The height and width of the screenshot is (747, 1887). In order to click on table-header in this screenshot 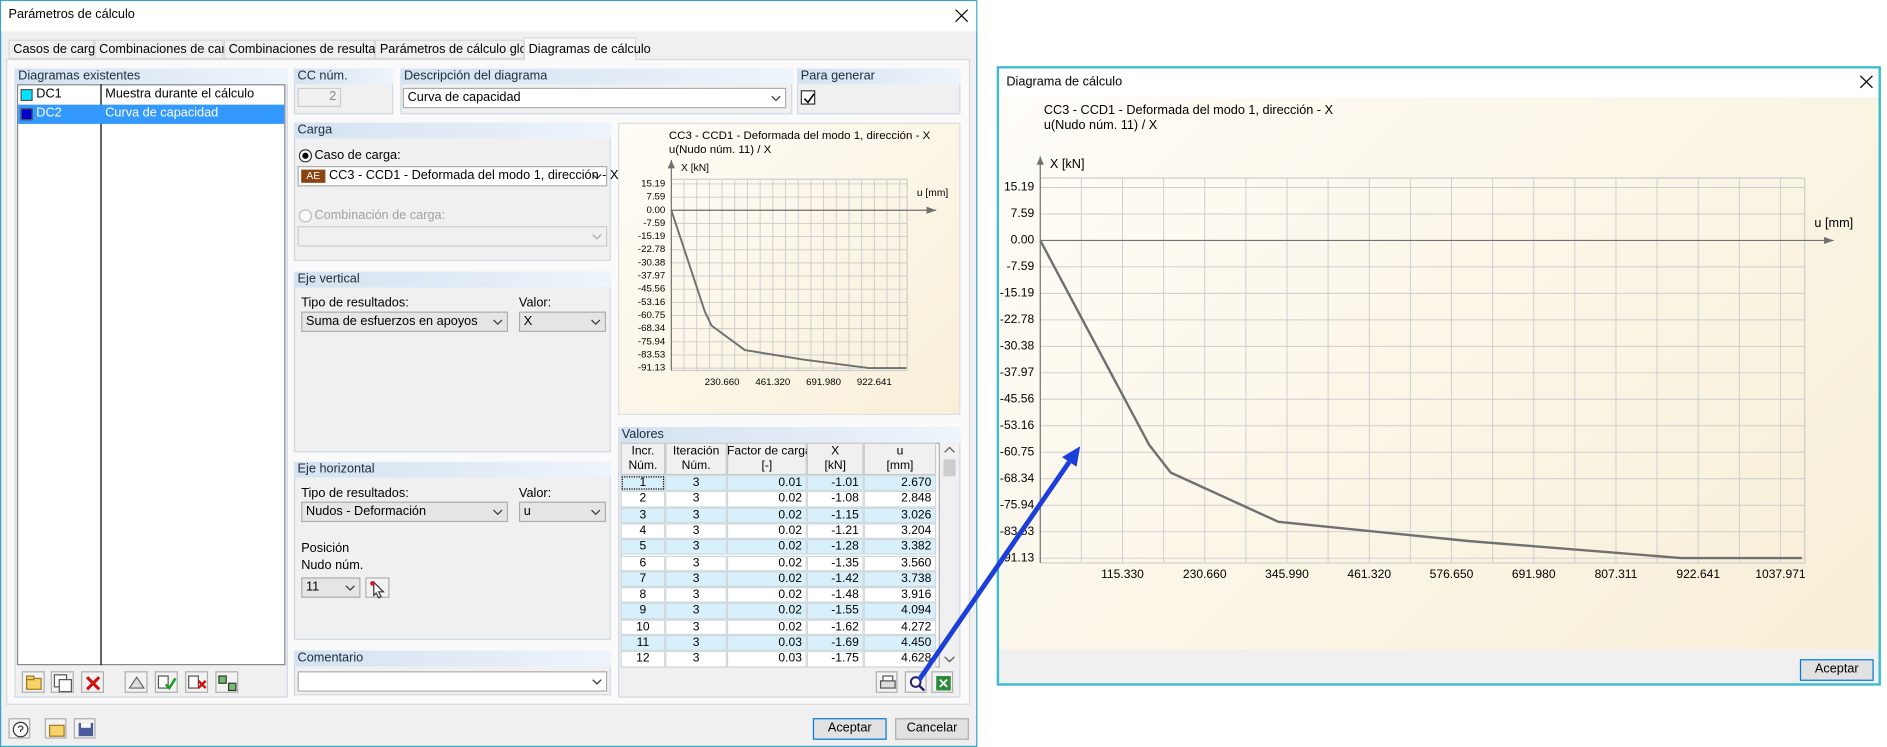, I will do `click(835, 459)`.